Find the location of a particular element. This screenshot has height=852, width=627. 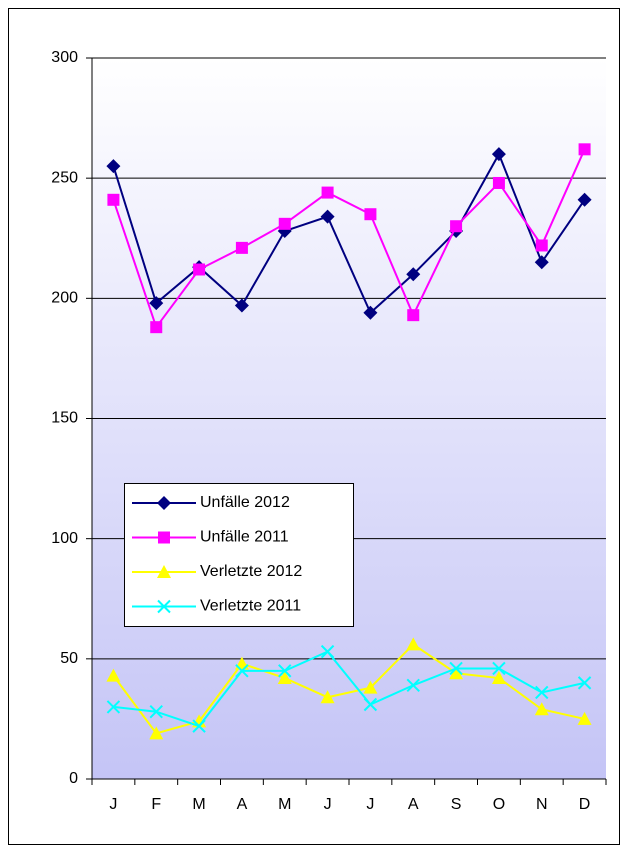

x-tick-label: N is located at coordinates (542, 804).